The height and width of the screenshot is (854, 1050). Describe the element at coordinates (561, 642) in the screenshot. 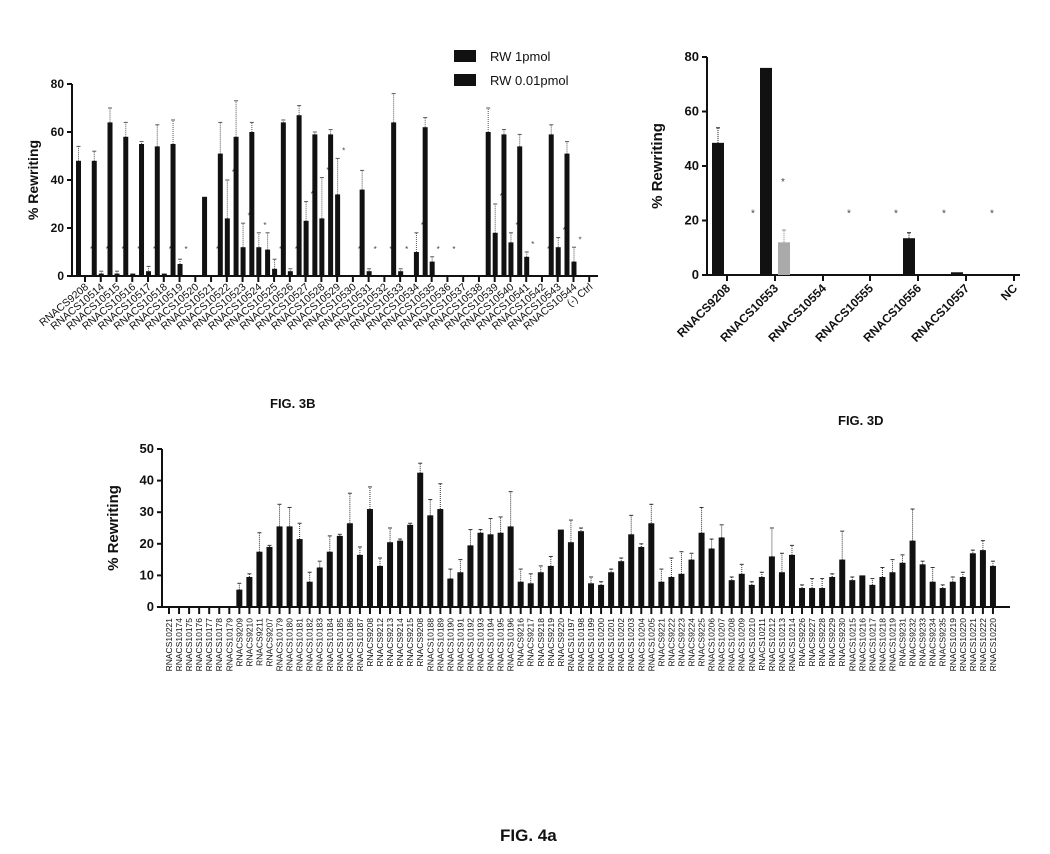

I see `x-tick-label: RNACS9220` at that location.